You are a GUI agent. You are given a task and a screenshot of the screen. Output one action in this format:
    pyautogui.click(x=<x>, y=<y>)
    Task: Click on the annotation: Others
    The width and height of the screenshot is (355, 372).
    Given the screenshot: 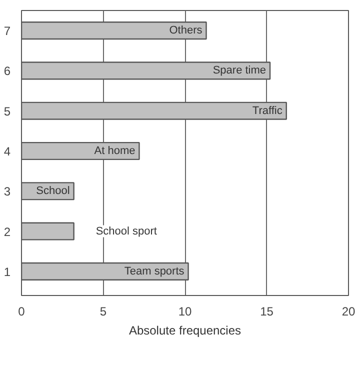 What is the action you would take?
    pyautogui.click(x=186, y=30)
    